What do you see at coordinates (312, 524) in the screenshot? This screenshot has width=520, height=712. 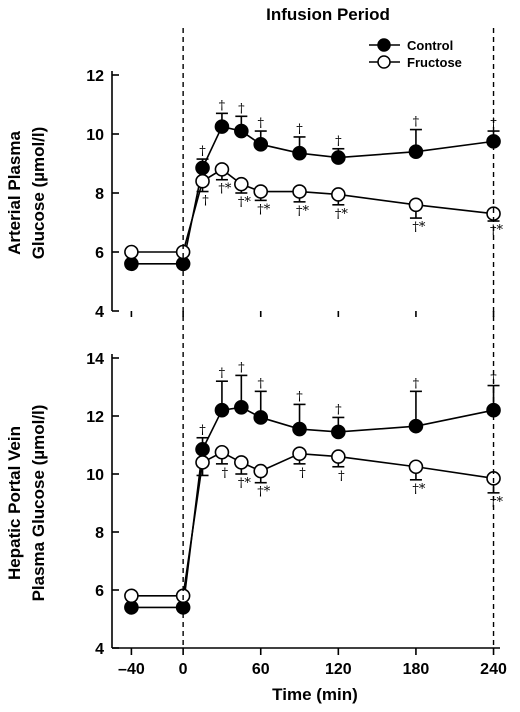 I see `portal-fructose-line` at bounding box center [312, 524].